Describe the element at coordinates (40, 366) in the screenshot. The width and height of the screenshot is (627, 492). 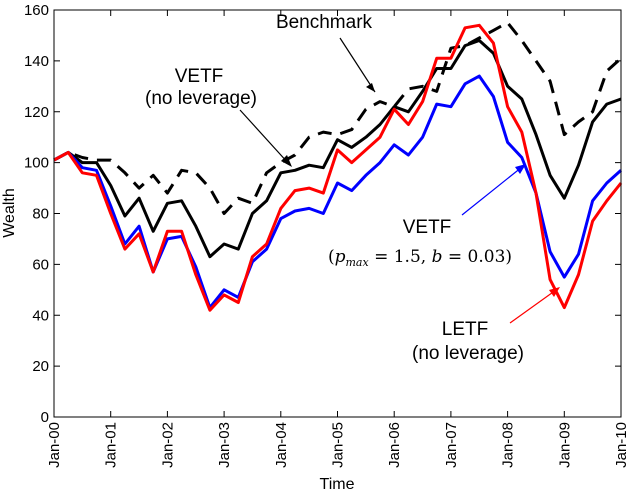
I see `y-tick-label: 20` at that location.